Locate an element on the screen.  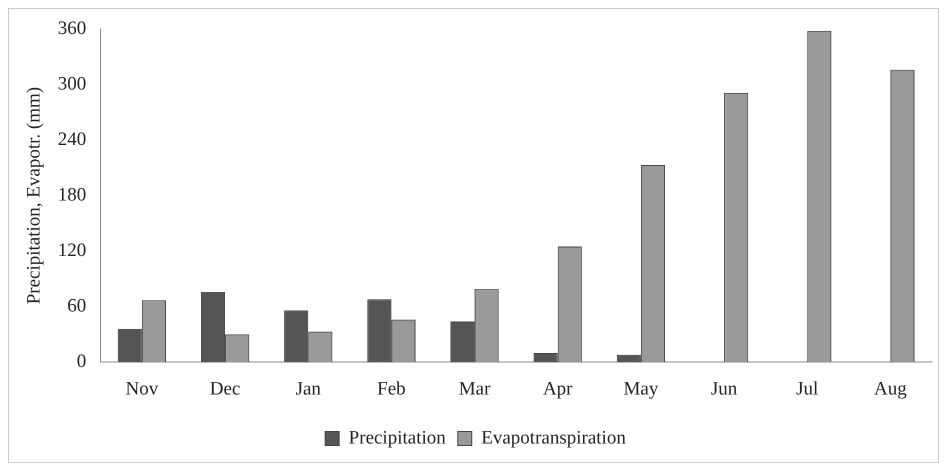
x-tick-label: Jun is located at coordinates (724, 389).